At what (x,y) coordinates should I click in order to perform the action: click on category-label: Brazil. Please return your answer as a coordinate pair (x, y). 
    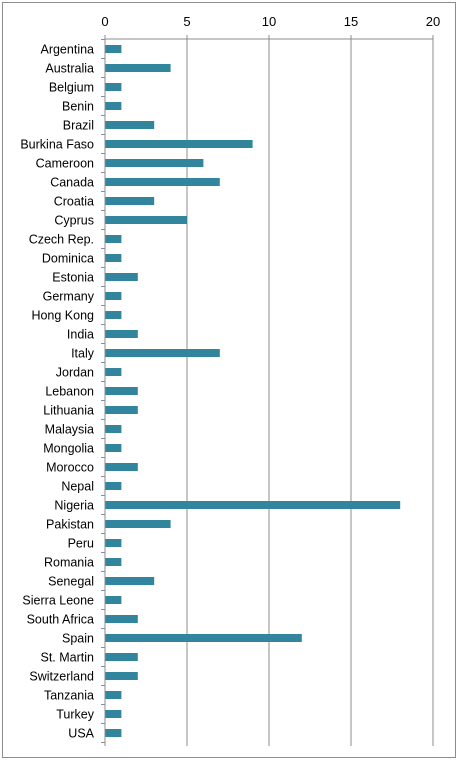
    Looking at the image, I should click on (78, 126).